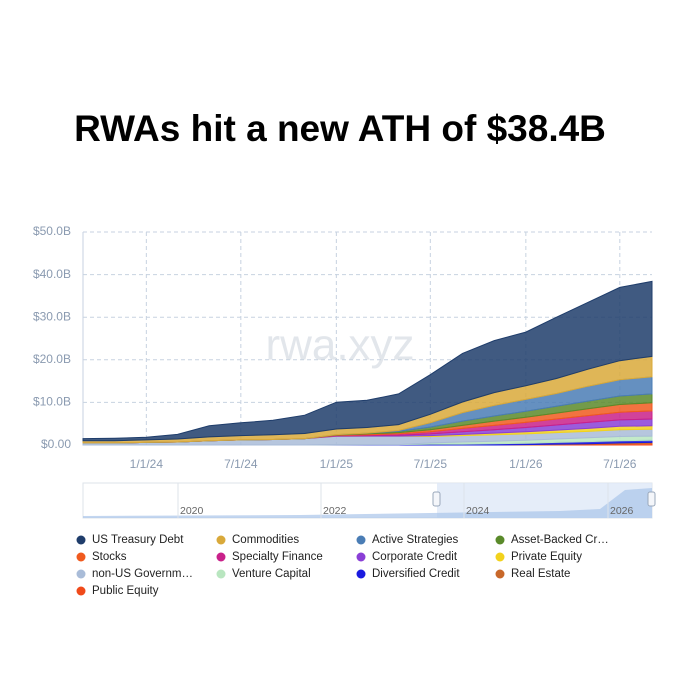 The width and height of the screenshot is (680, 680). I want to click on y-tick-label: $10.0B, so click(52, 402).